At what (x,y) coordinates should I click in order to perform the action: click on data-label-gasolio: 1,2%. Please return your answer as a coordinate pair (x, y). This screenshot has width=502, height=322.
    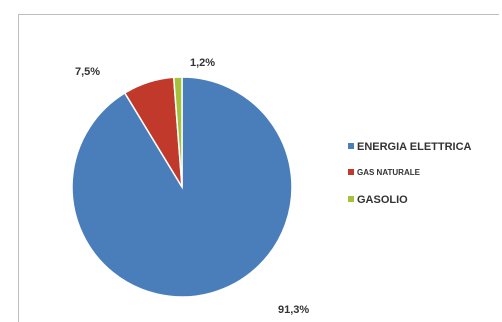
    Looking at the image, I should click on (202, 63).